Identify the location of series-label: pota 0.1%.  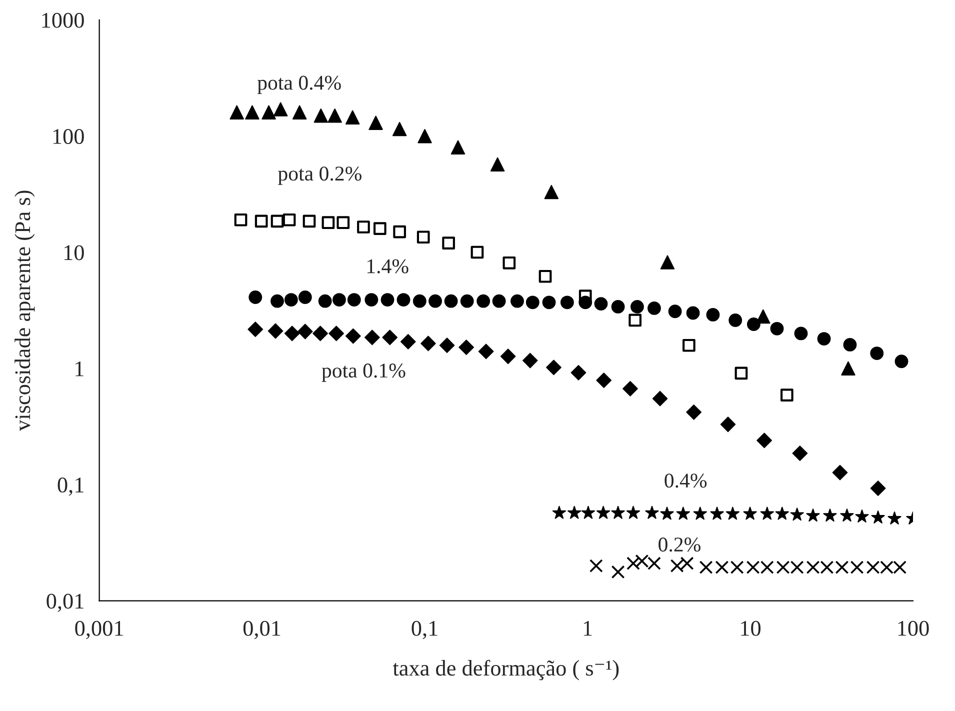
(364, 373).